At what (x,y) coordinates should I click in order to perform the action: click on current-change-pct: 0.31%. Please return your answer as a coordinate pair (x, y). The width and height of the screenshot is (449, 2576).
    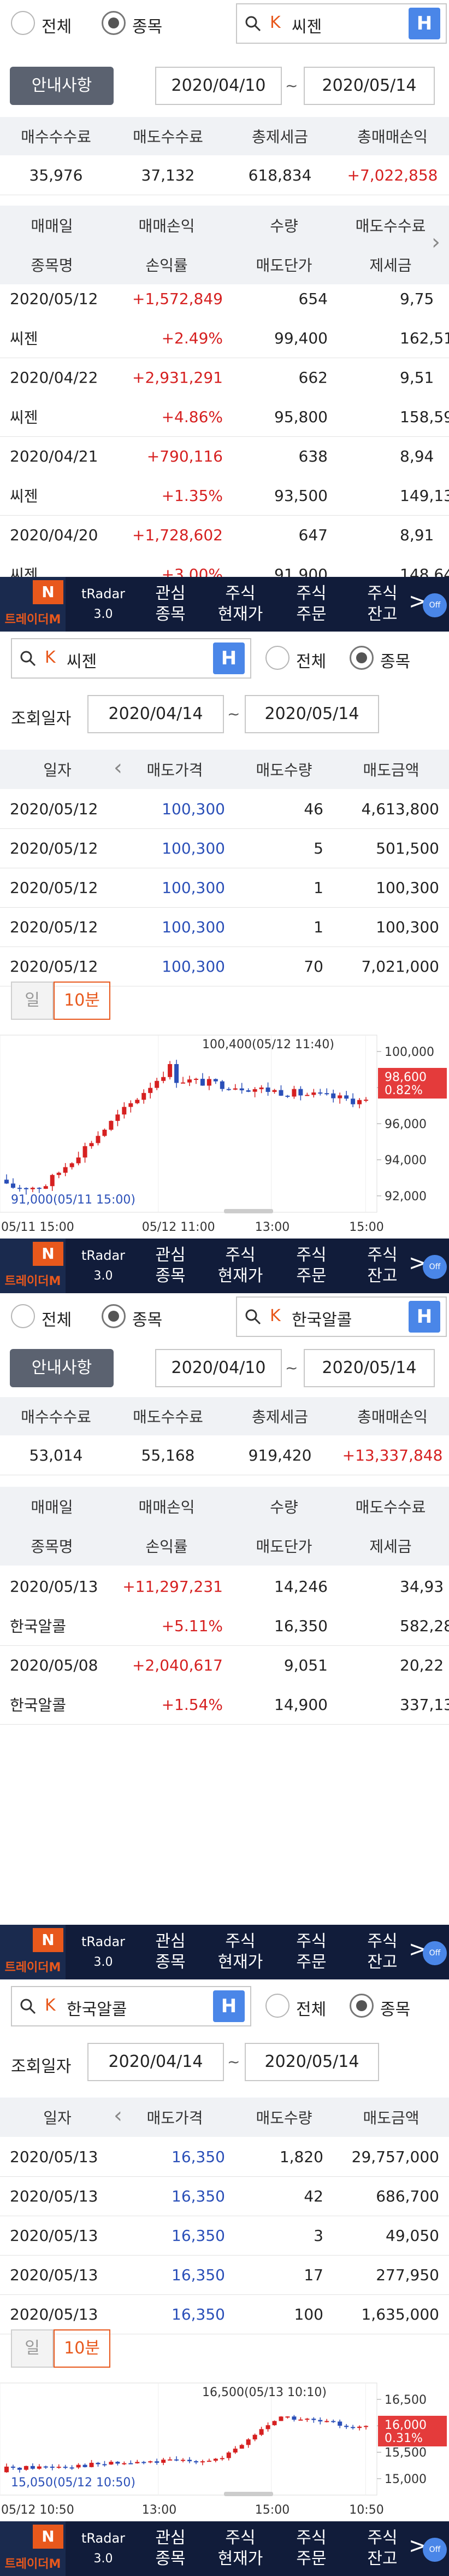
    Looking at the image, I should click on (404, 2438).